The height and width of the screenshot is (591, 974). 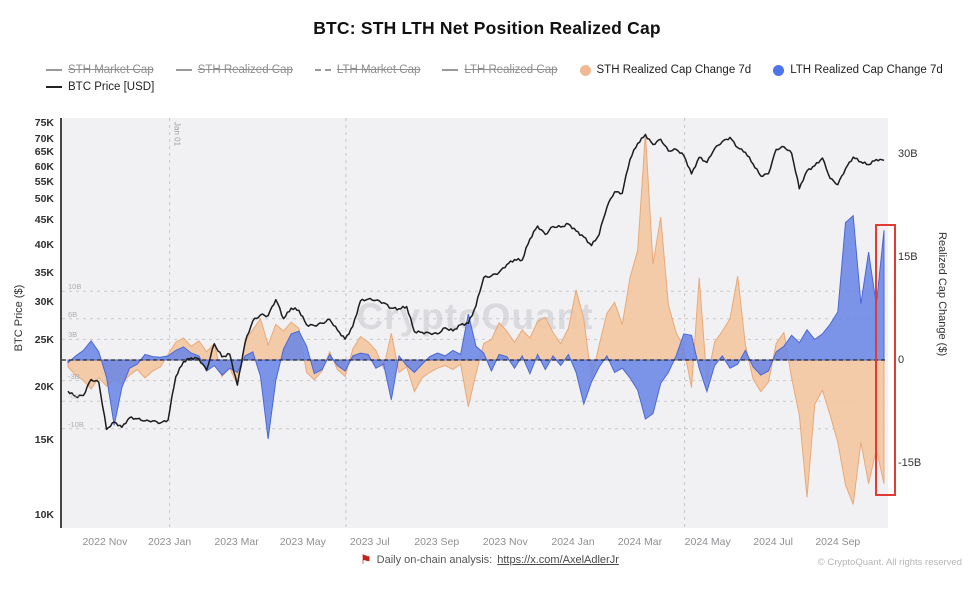 What do you see at coordinates (44, 515) in the screenshot?
I see `left-axis-tick-10K: 10K` at bounding box center [44, 515].